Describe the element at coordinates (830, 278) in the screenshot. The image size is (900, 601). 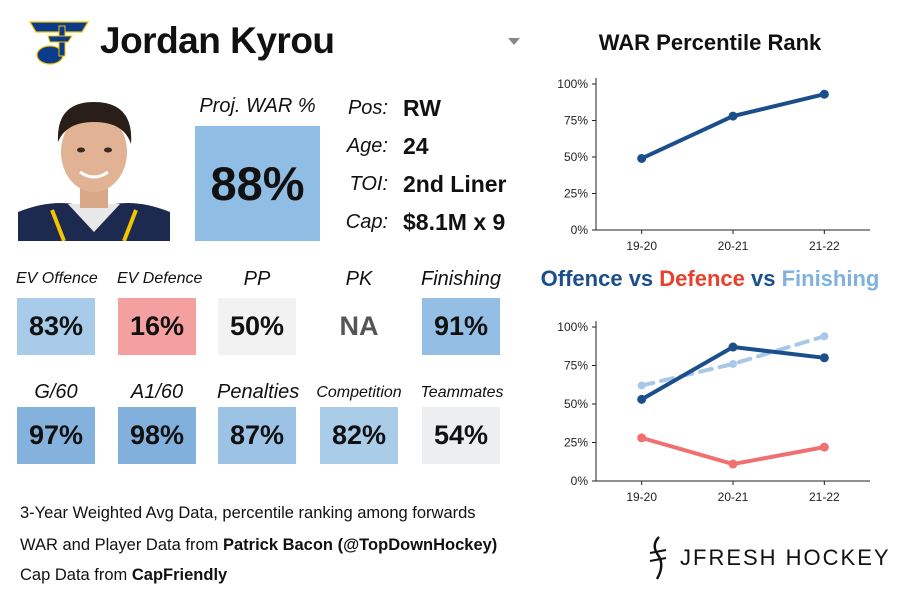
I see `chart2-title-finishing: Finishing` at that location.